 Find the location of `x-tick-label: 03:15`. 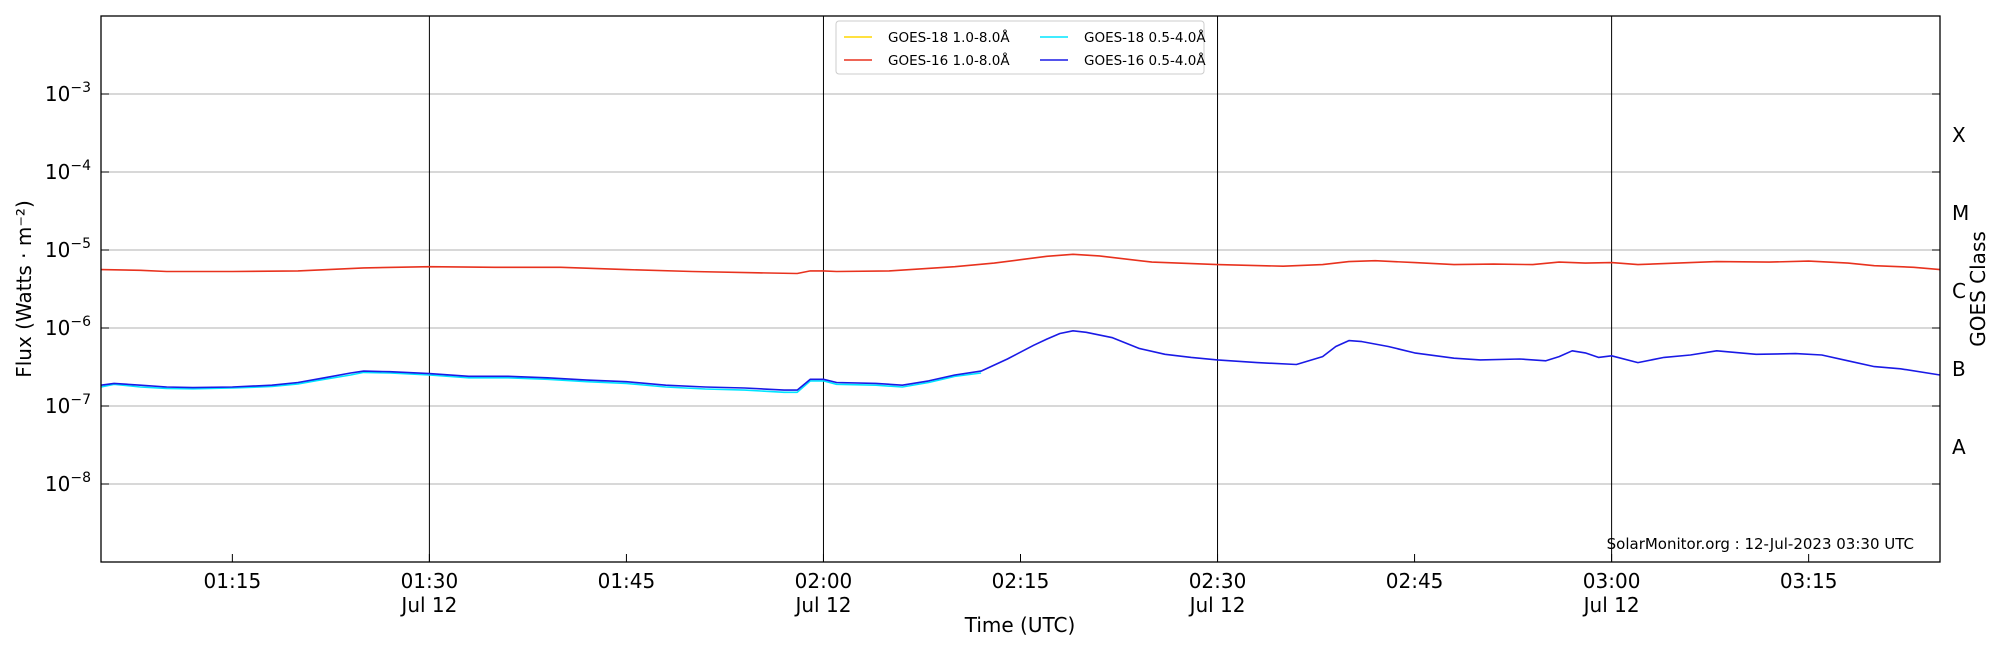

x-tick-label: 03:15 is located at coordinates (1809, 581).